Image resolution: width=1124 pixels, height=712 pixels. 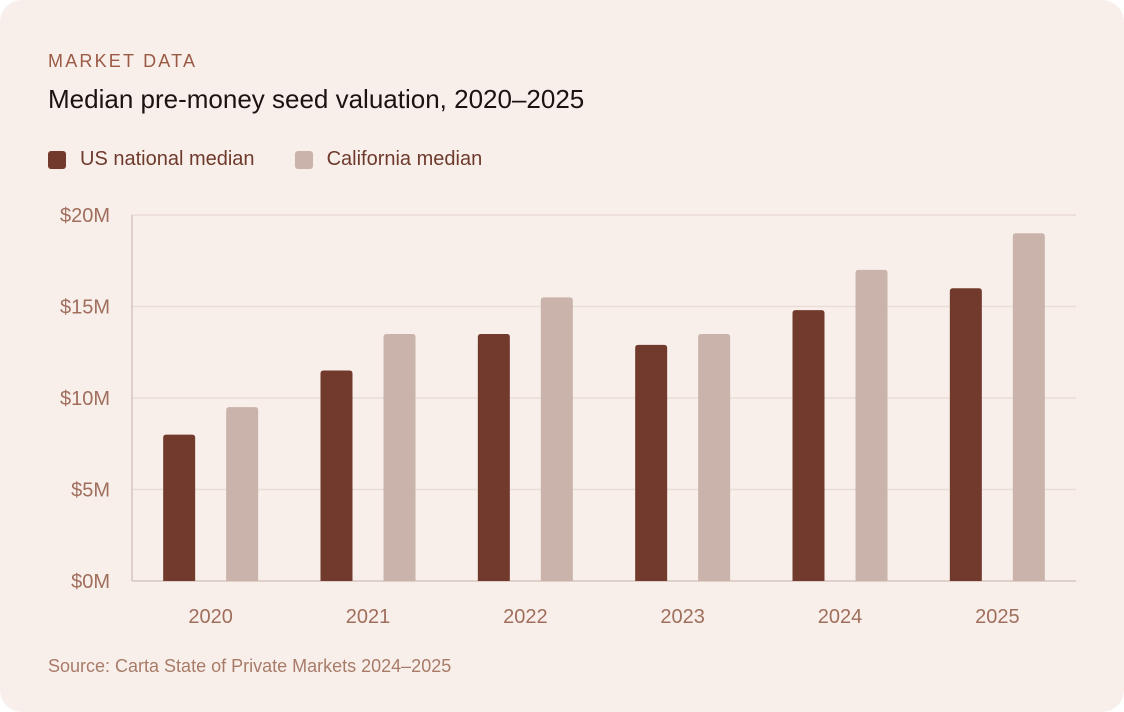 What do you see at coordinates (840, 617) in the screenshot?
I see `x-tick-label: 2024` at bounding box center [840, 617].